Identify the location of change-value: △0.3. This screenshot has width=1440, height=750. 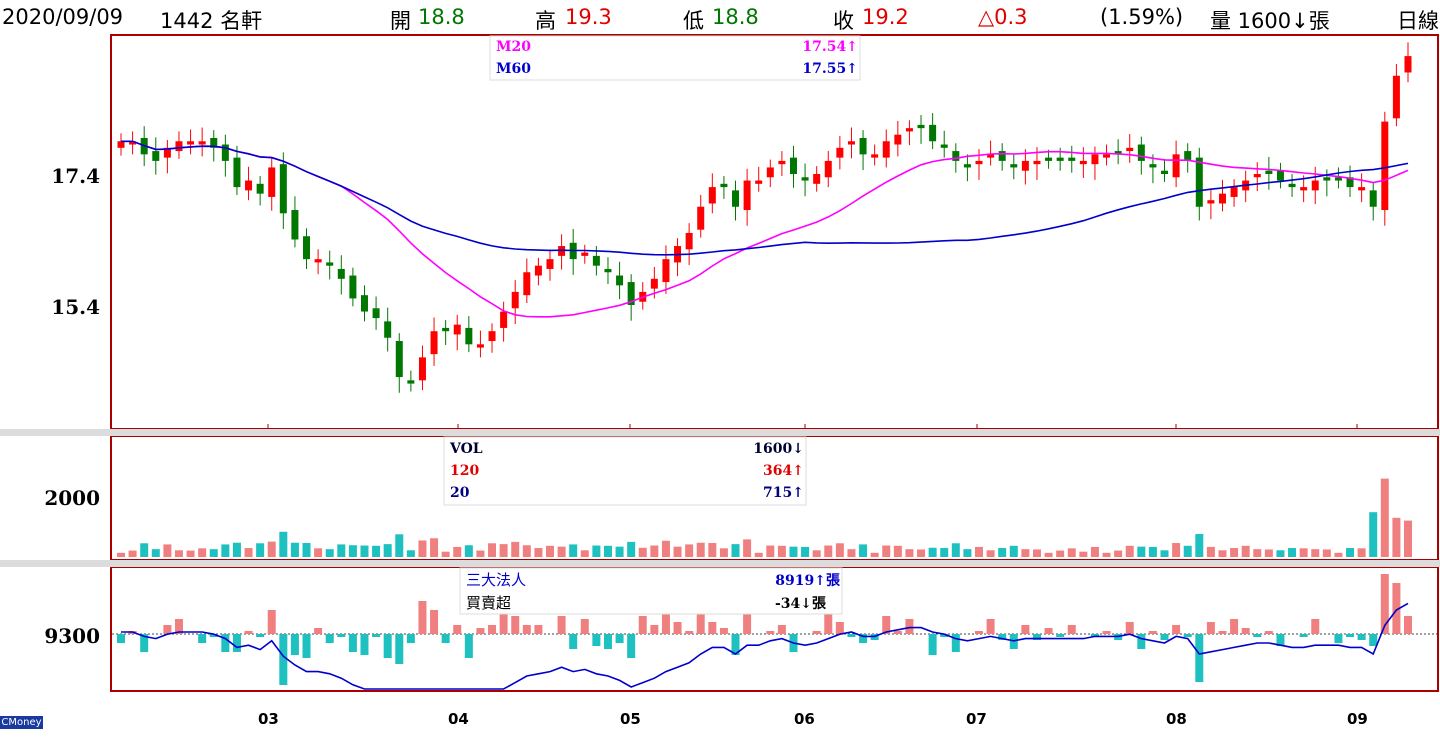
(1003, 17).